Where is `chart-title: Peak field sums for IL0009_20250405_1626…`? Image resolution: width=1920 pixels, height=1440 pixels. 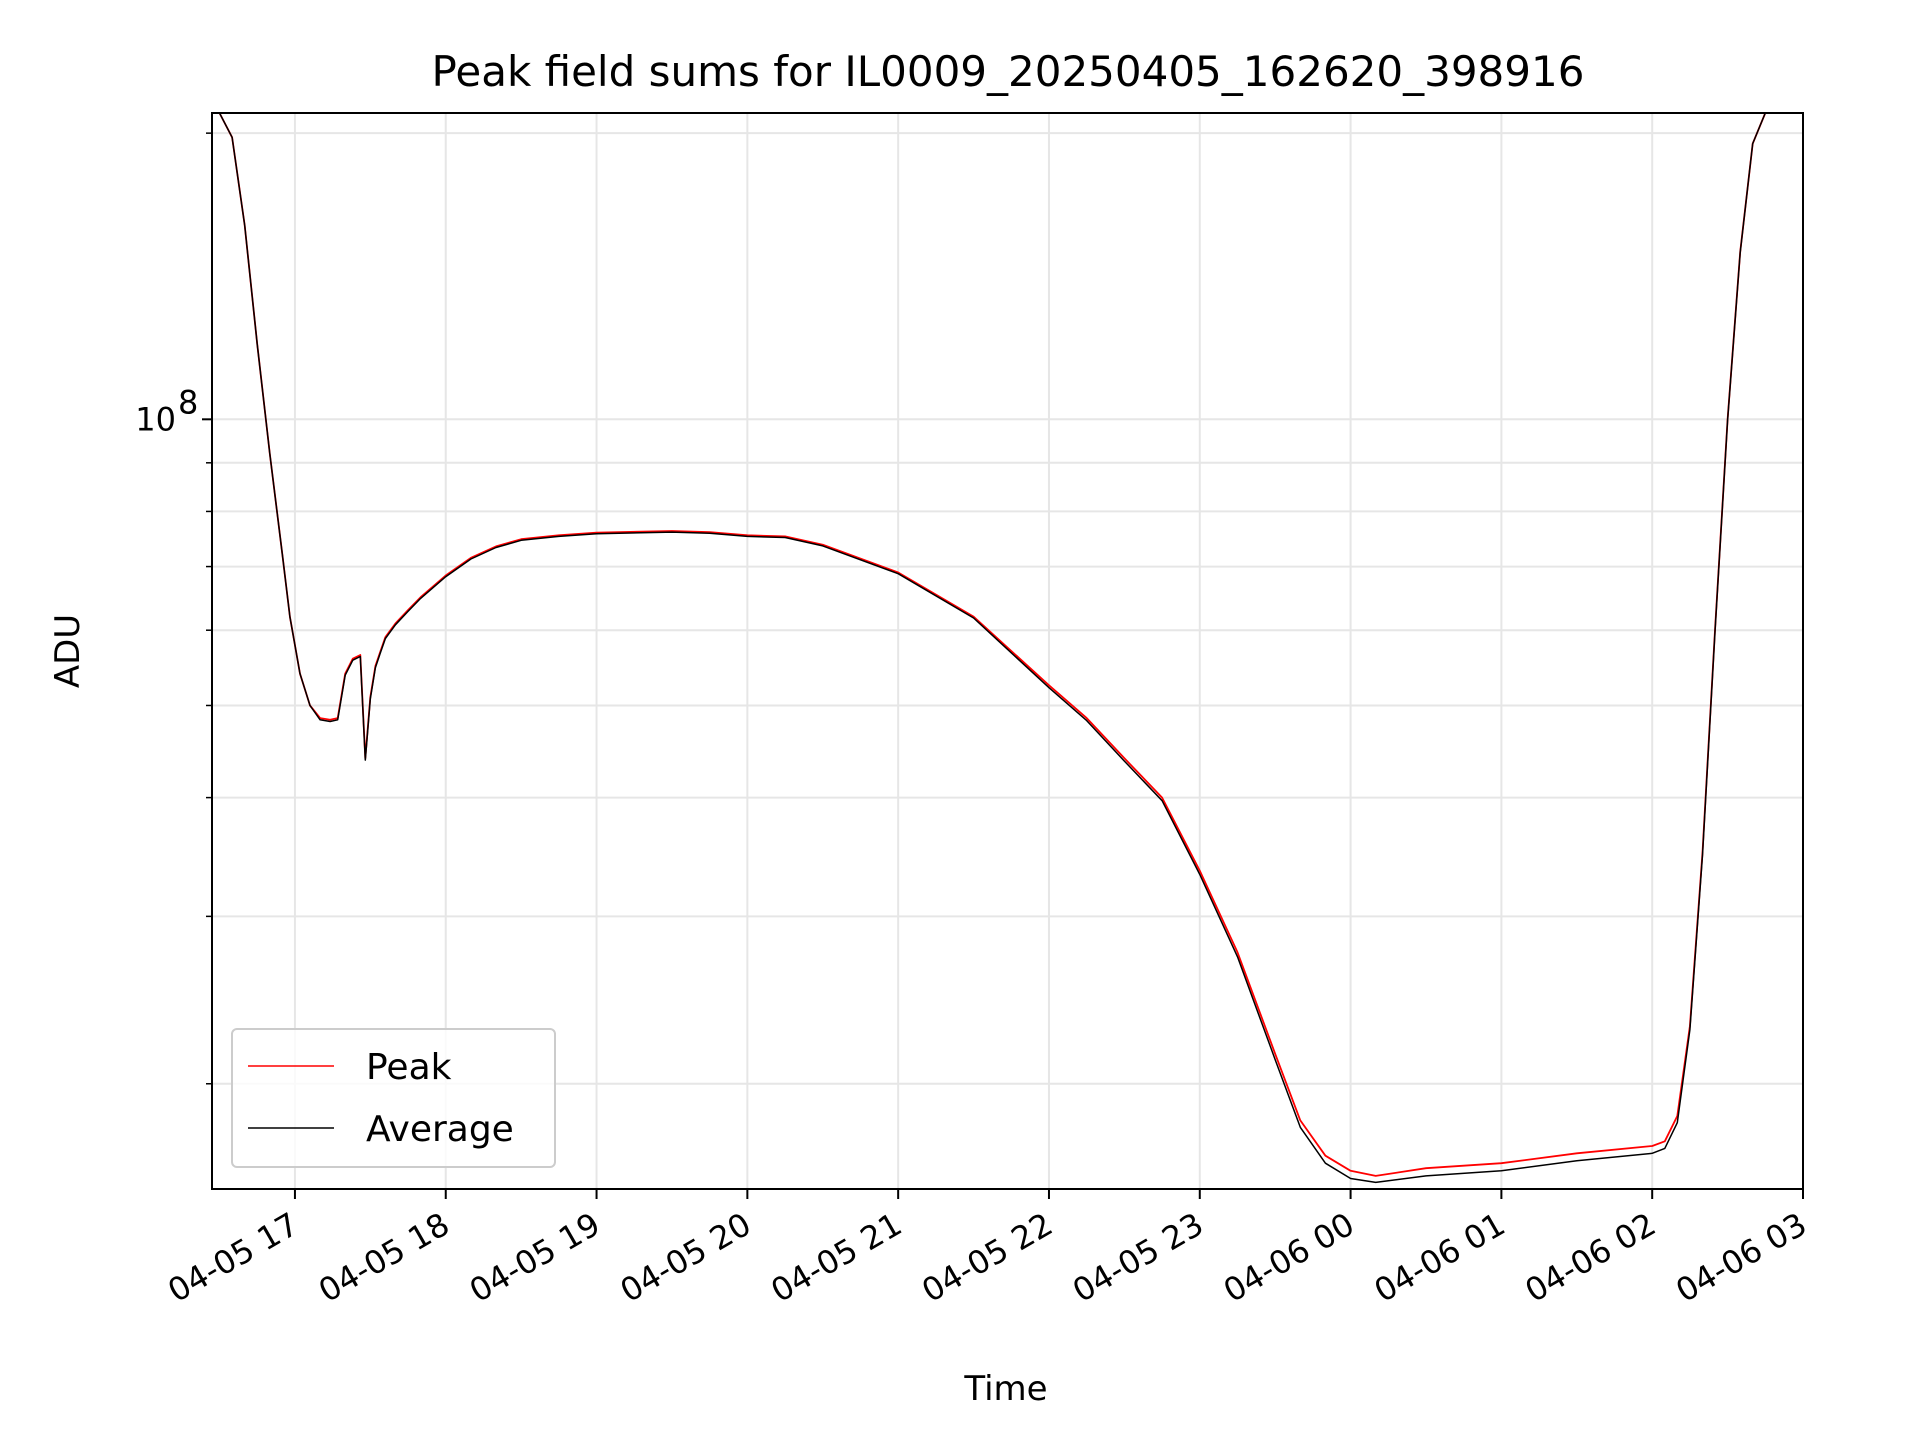 chart-title: Peak field sums for IL0009_20250405_1626… is located at coordinates (1008, 71).